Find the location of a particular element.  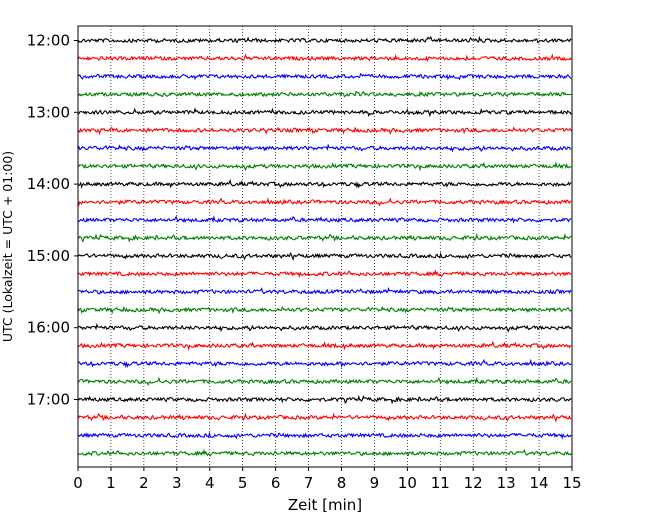

x-tick-label: 15 is located at coordinates (571, 483).